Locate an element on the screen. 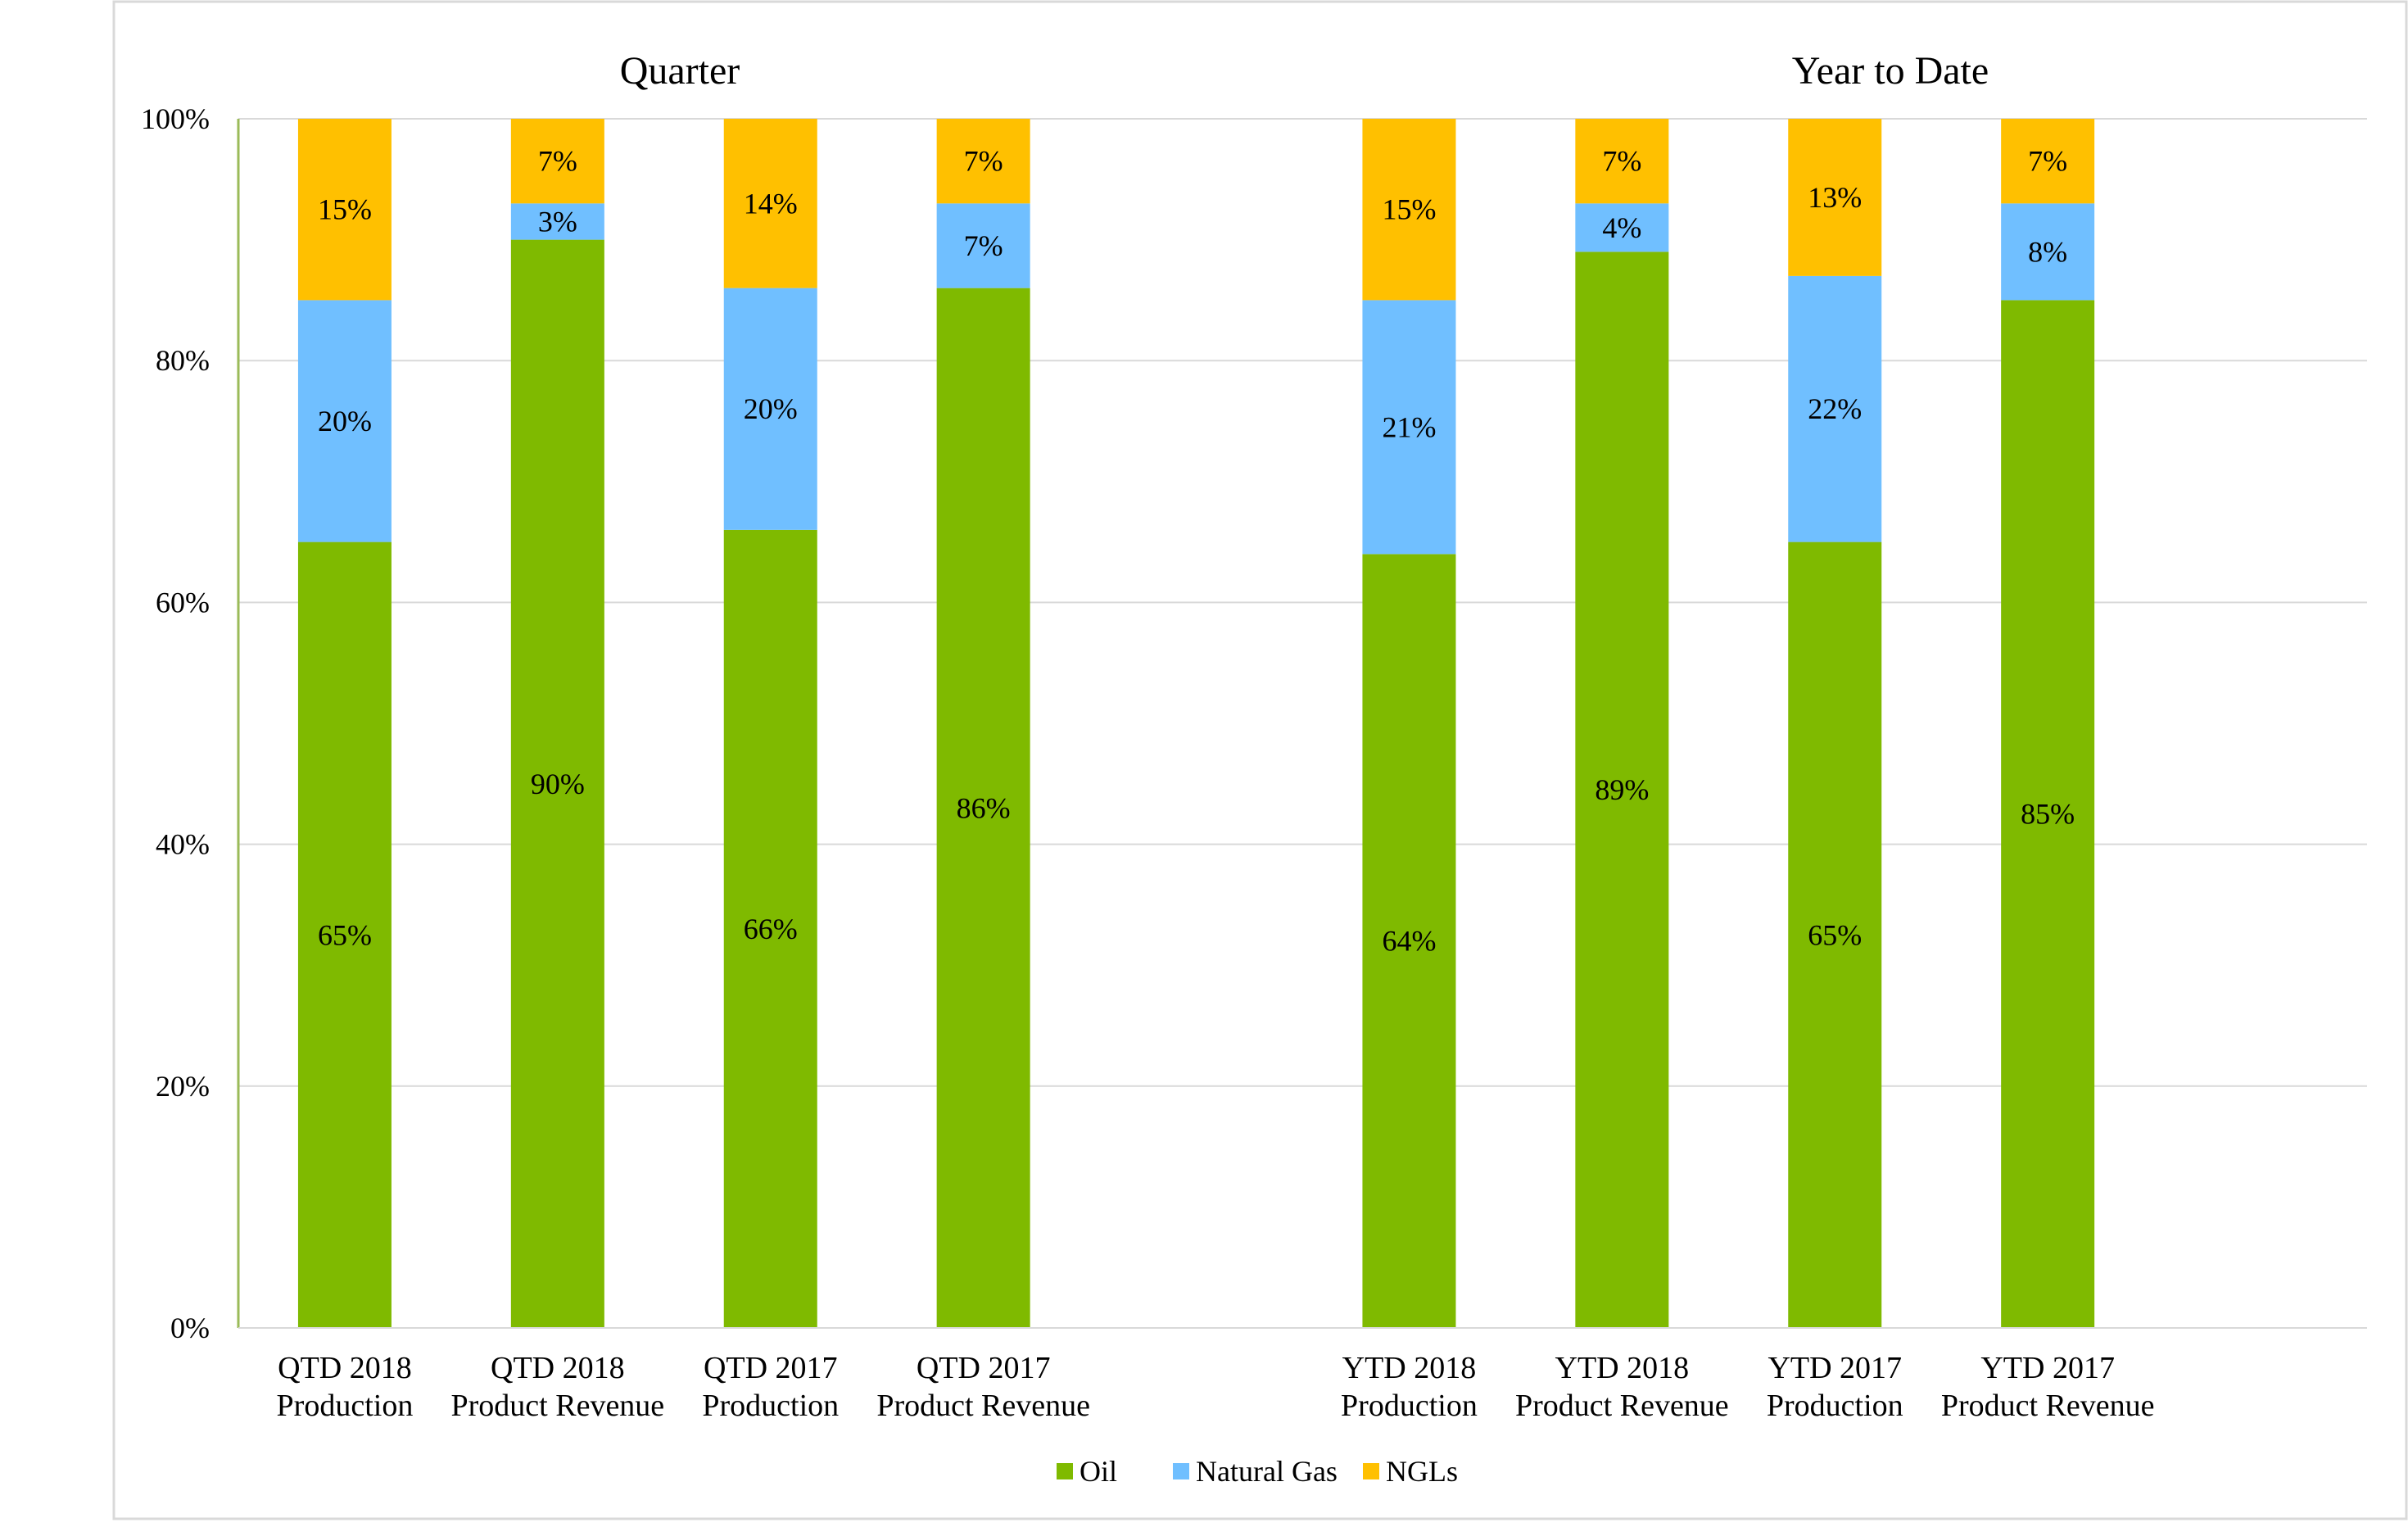 The image size is (2408, 1527). x-category-label: YTD 2017 Production is located at coordinates (1835, 1387).